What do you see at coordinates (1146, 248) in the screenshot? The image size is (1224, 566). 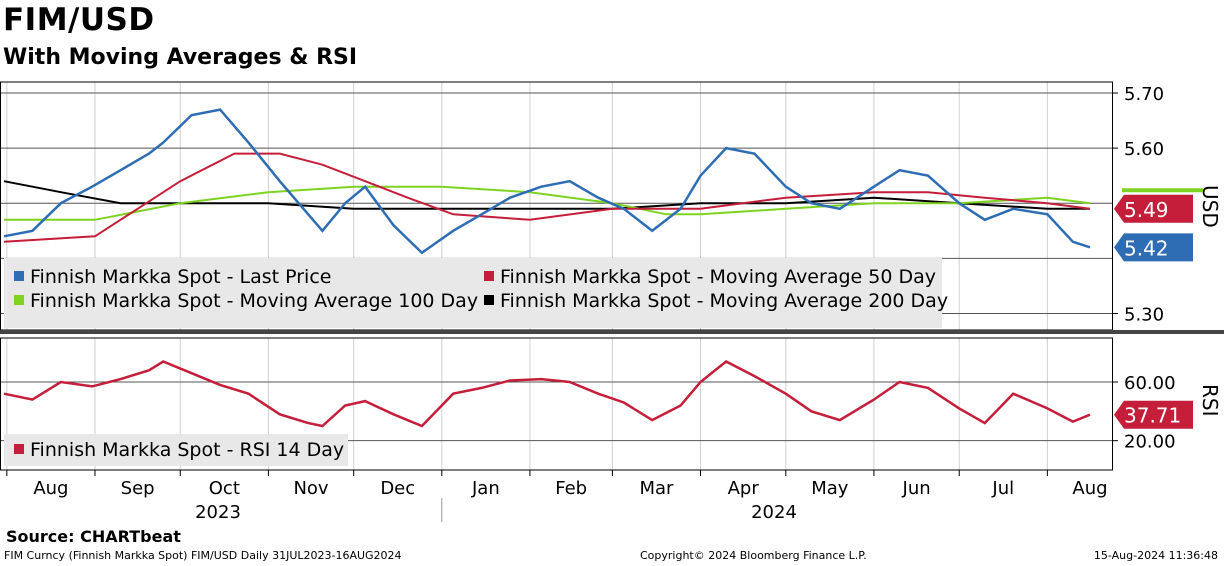 I see `last-price-value-tag-text: 5.42` at bounding box center [1146, 248].